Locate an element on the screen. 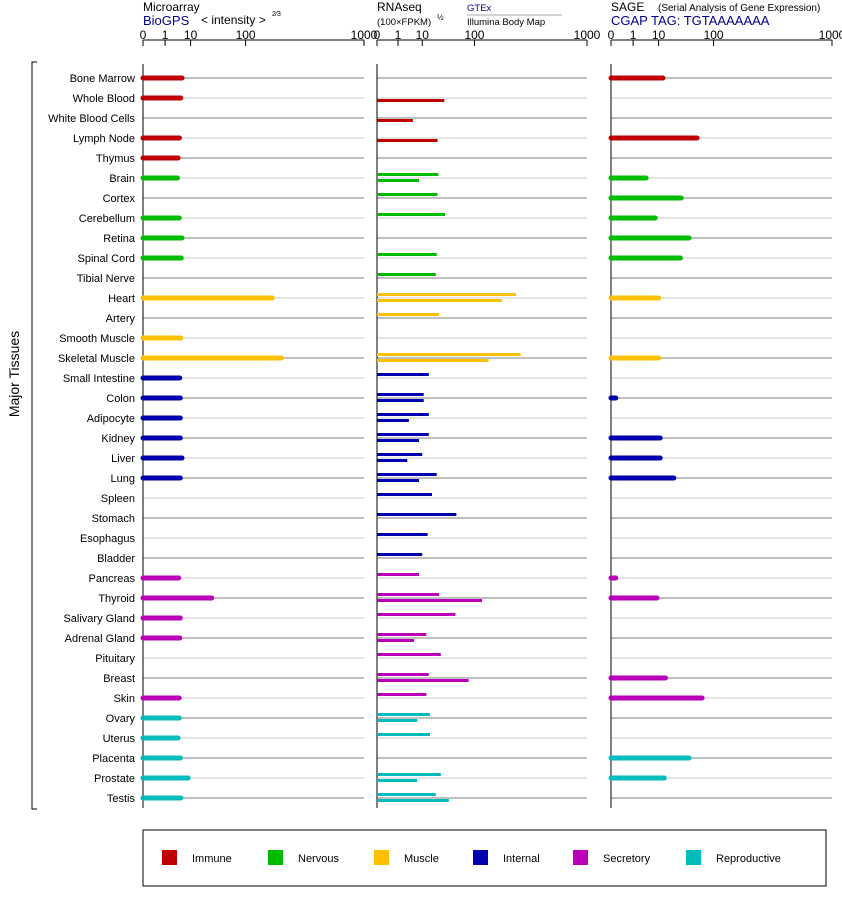 Image resolution: width=842 pixels, height=900 pixels. legend-swatch-immune is located at coordinates (169, 857).